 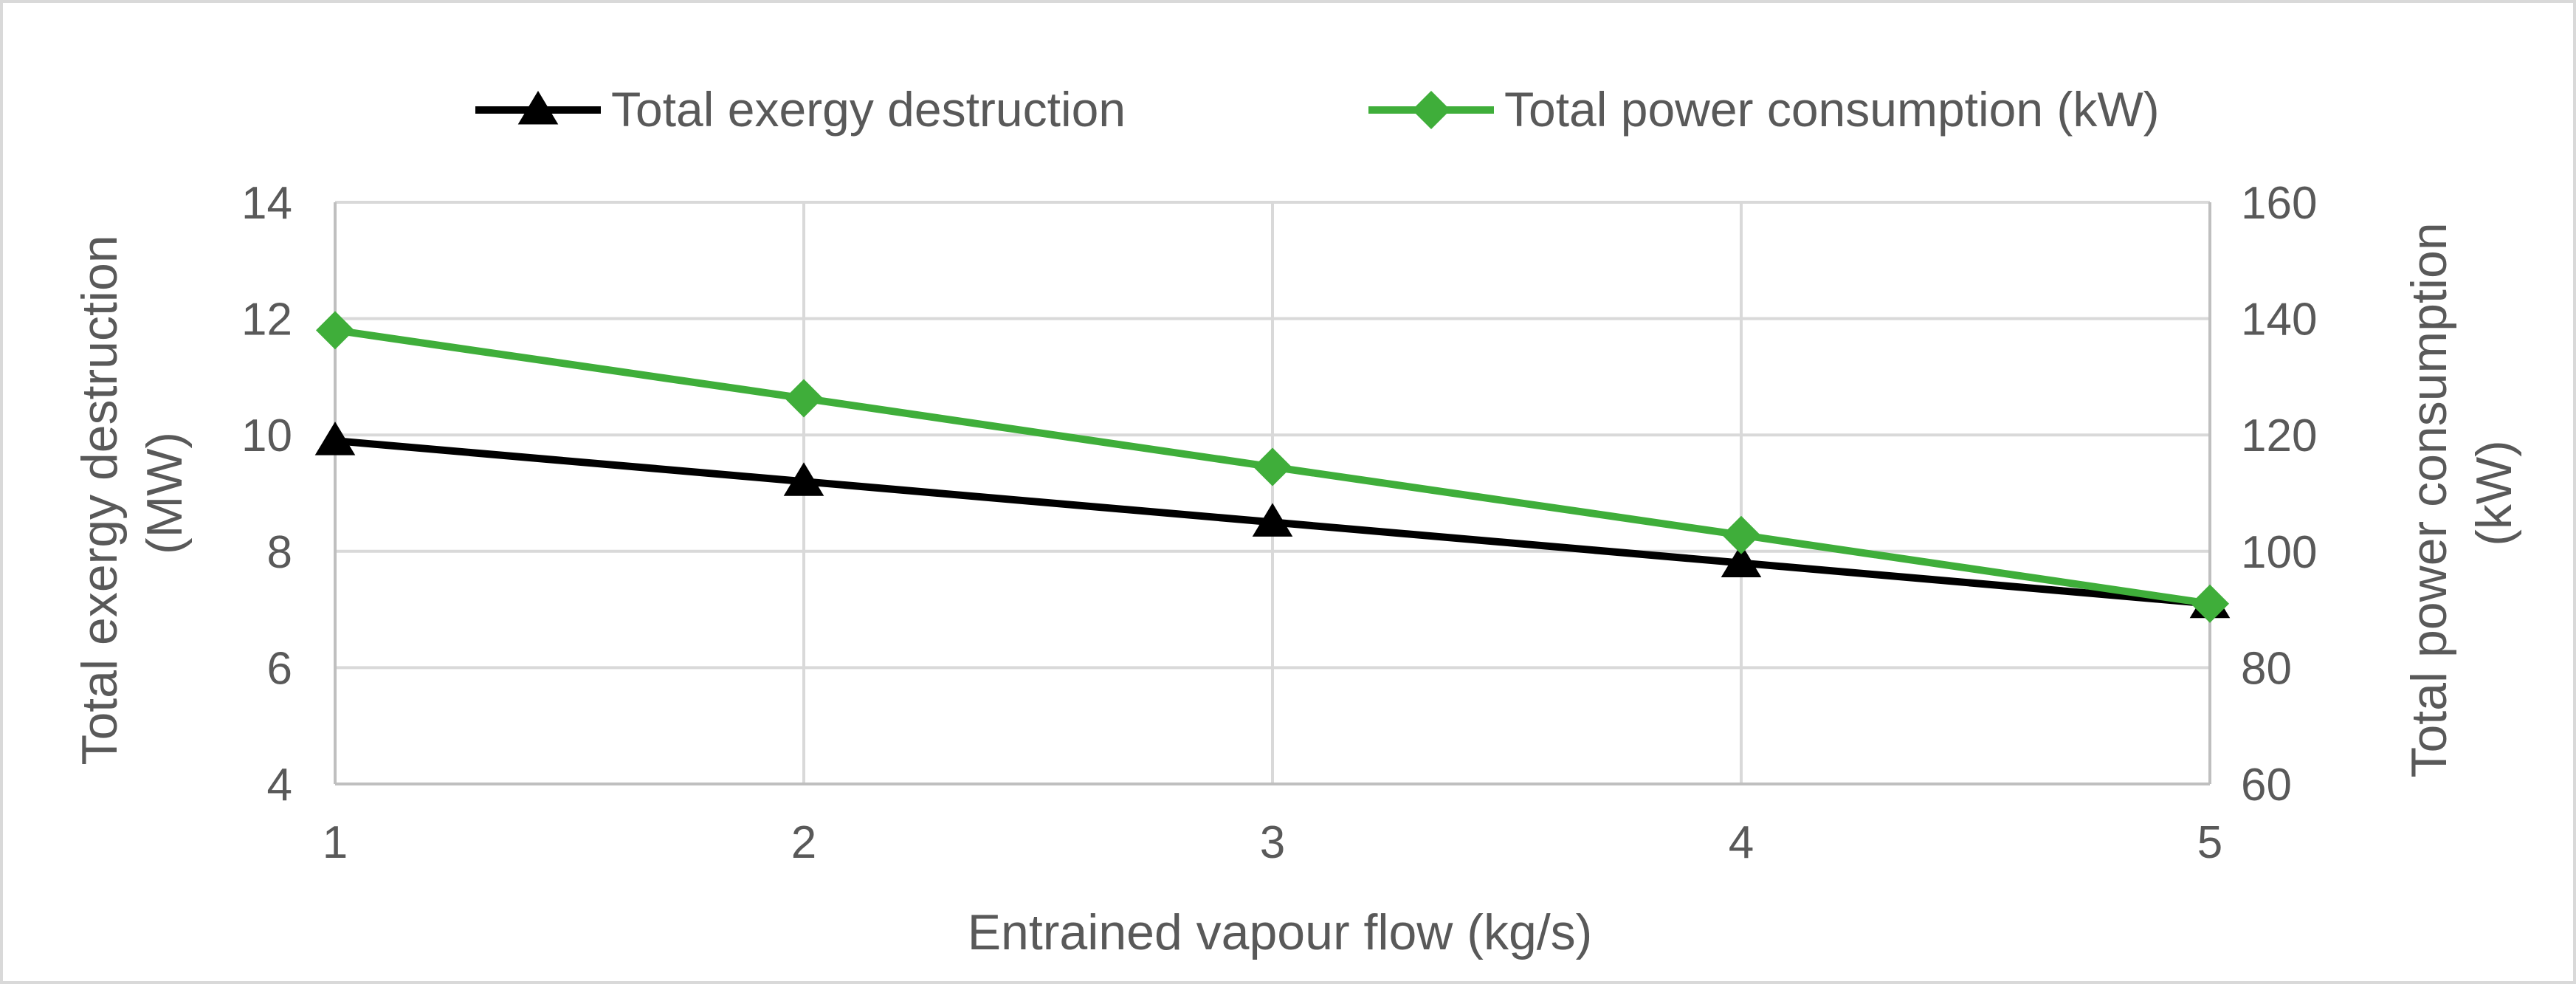 I want to click on x-tick-label: 1, so click(x=335, y=842).